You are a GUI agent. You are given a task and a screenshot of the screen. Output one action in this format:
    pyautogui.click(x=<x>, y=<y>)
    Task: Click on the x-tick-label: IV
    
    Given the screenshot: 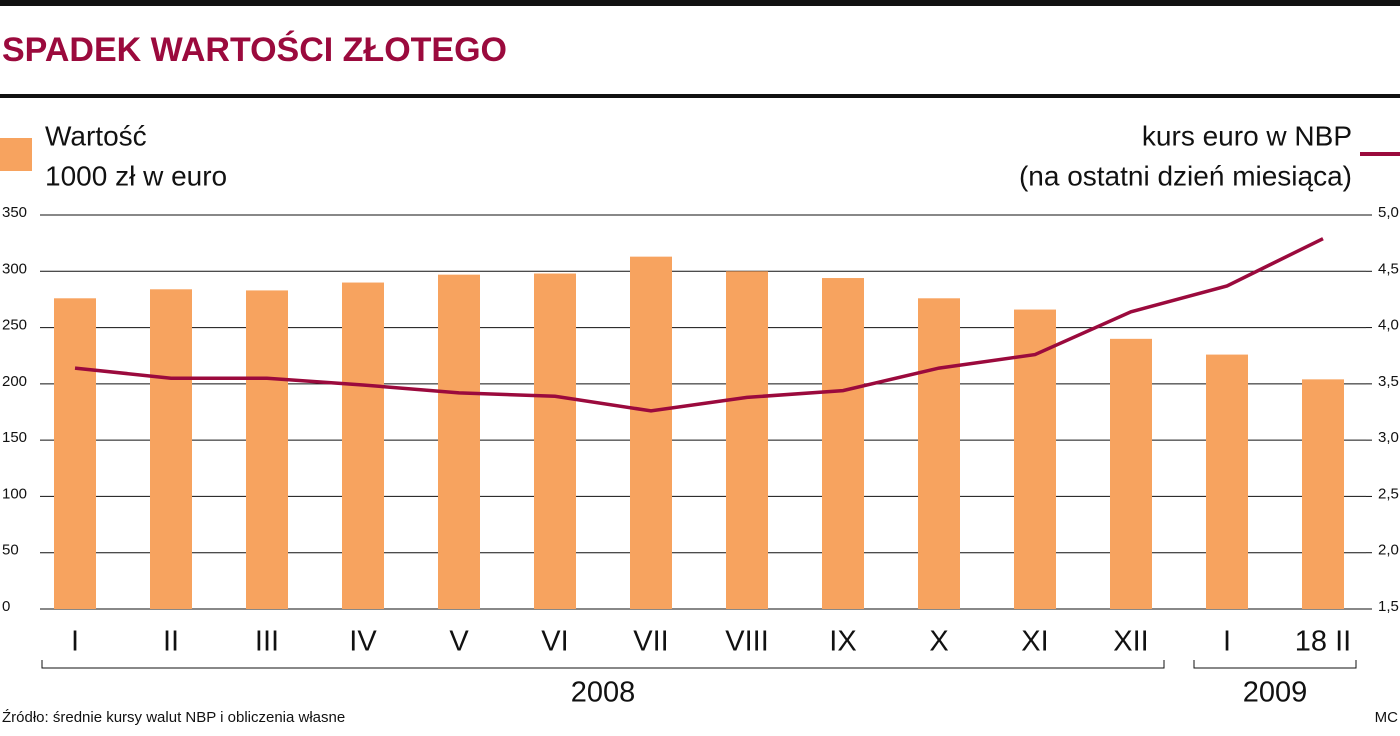 What is the action you would take?
    pyautogui.click(x=363, y=642)
    